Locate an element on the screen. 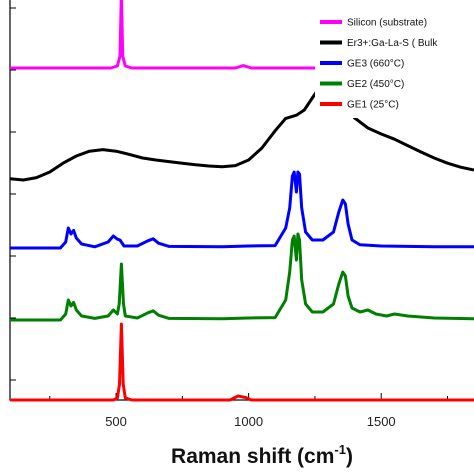 This screenshot has height=474, width=474. x-tick-label: 1000 is located at coordinates (248, 421).